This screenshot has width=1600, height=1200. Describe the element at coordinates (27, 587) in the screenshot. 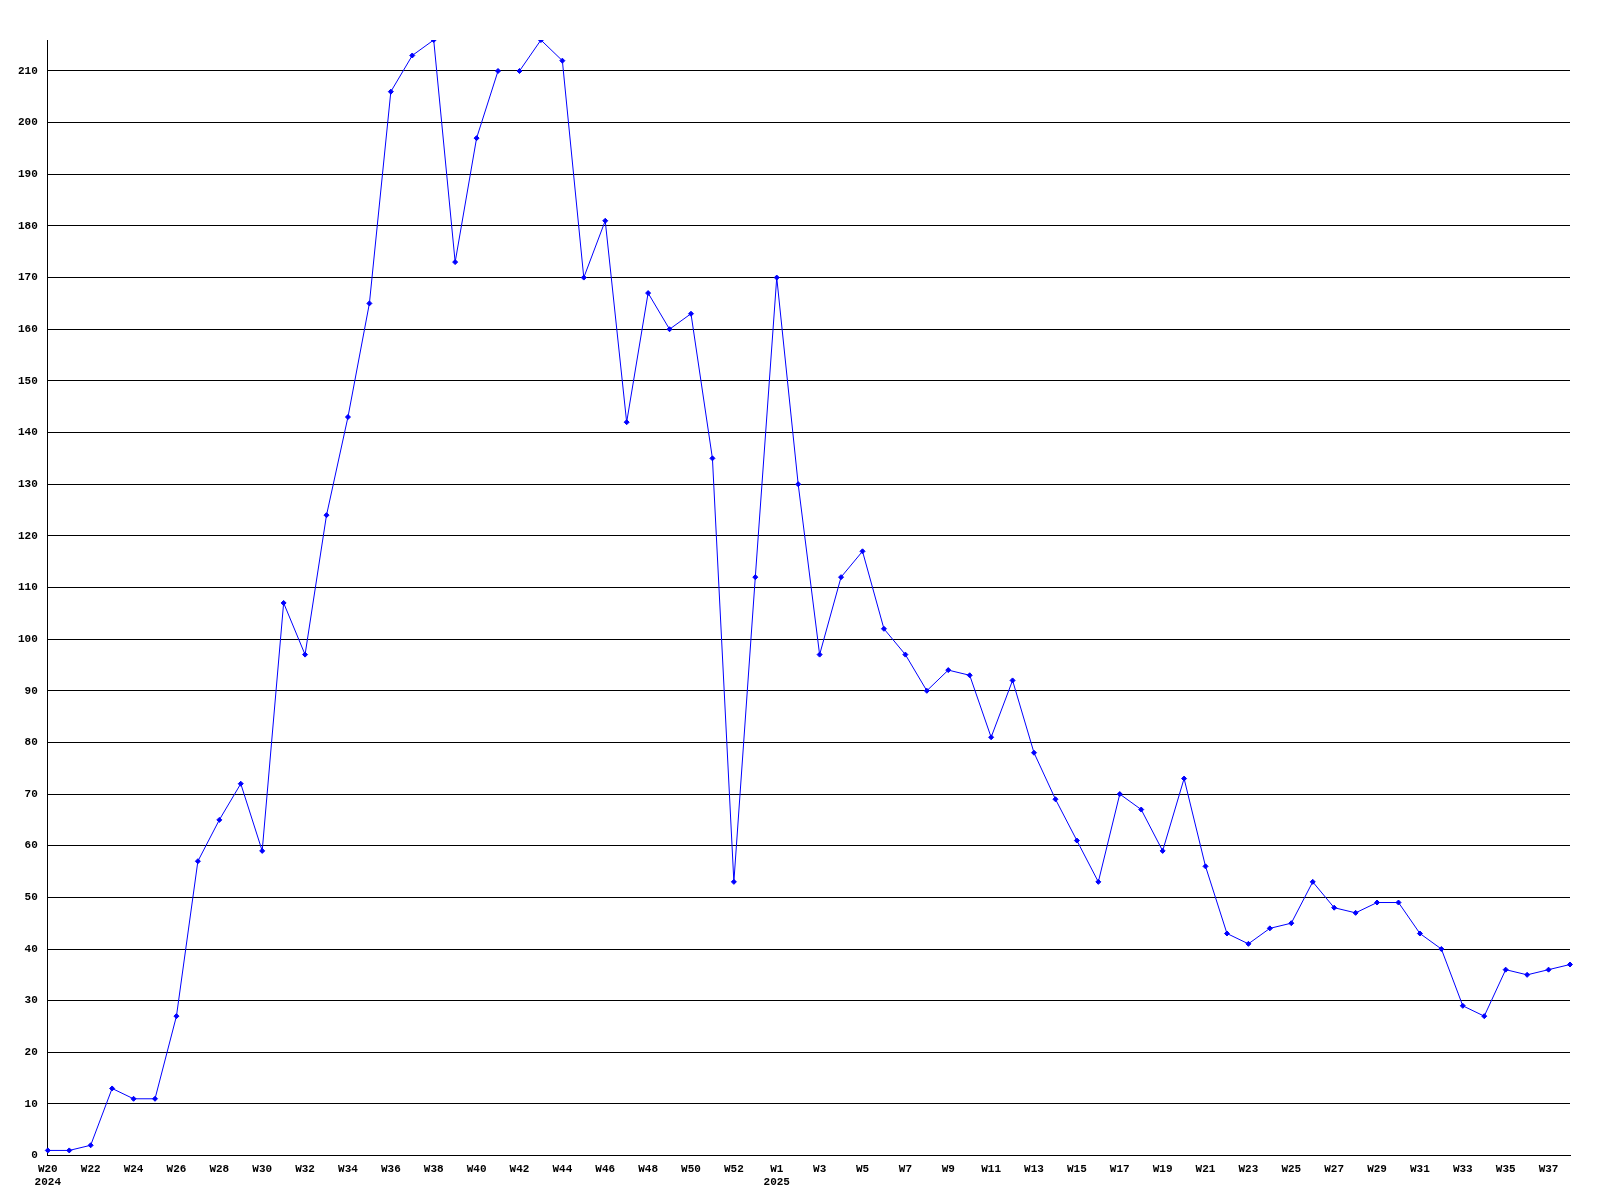

I see `y-tick-label: 110` at that location.